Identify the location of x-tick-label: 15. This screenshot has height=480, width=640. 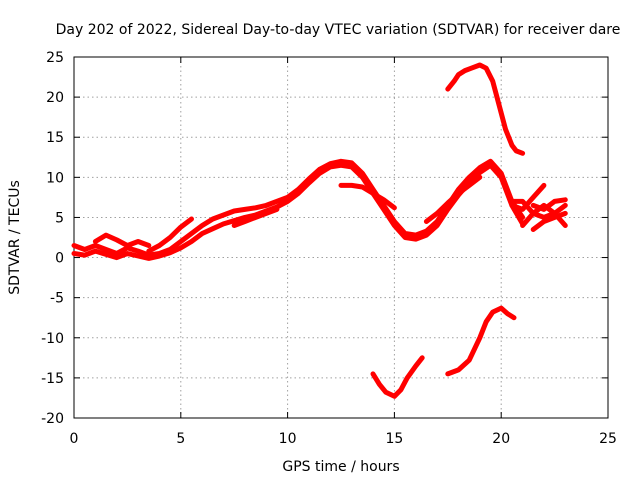
(394, 439).